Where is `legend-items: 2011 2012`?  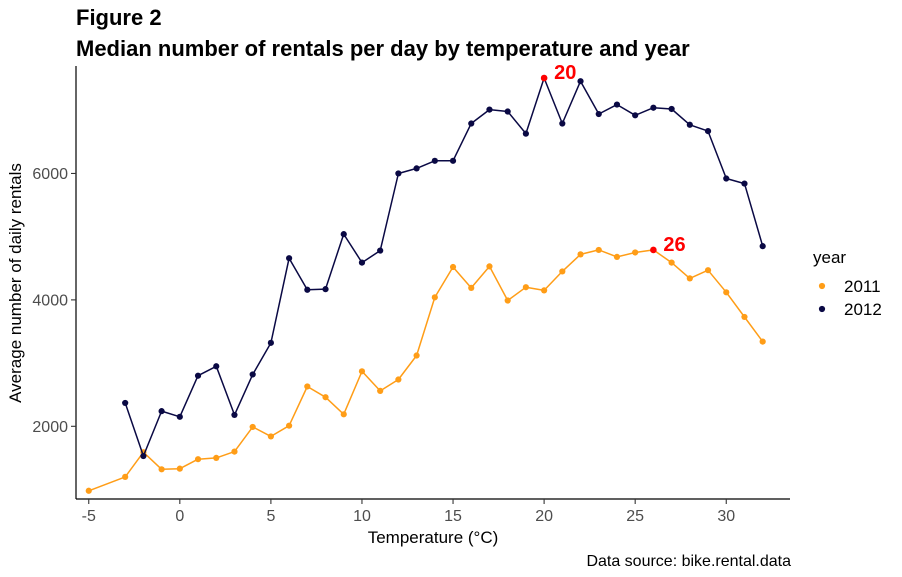
legend-items: 2011 2012 is located at coordinates (850, 298).